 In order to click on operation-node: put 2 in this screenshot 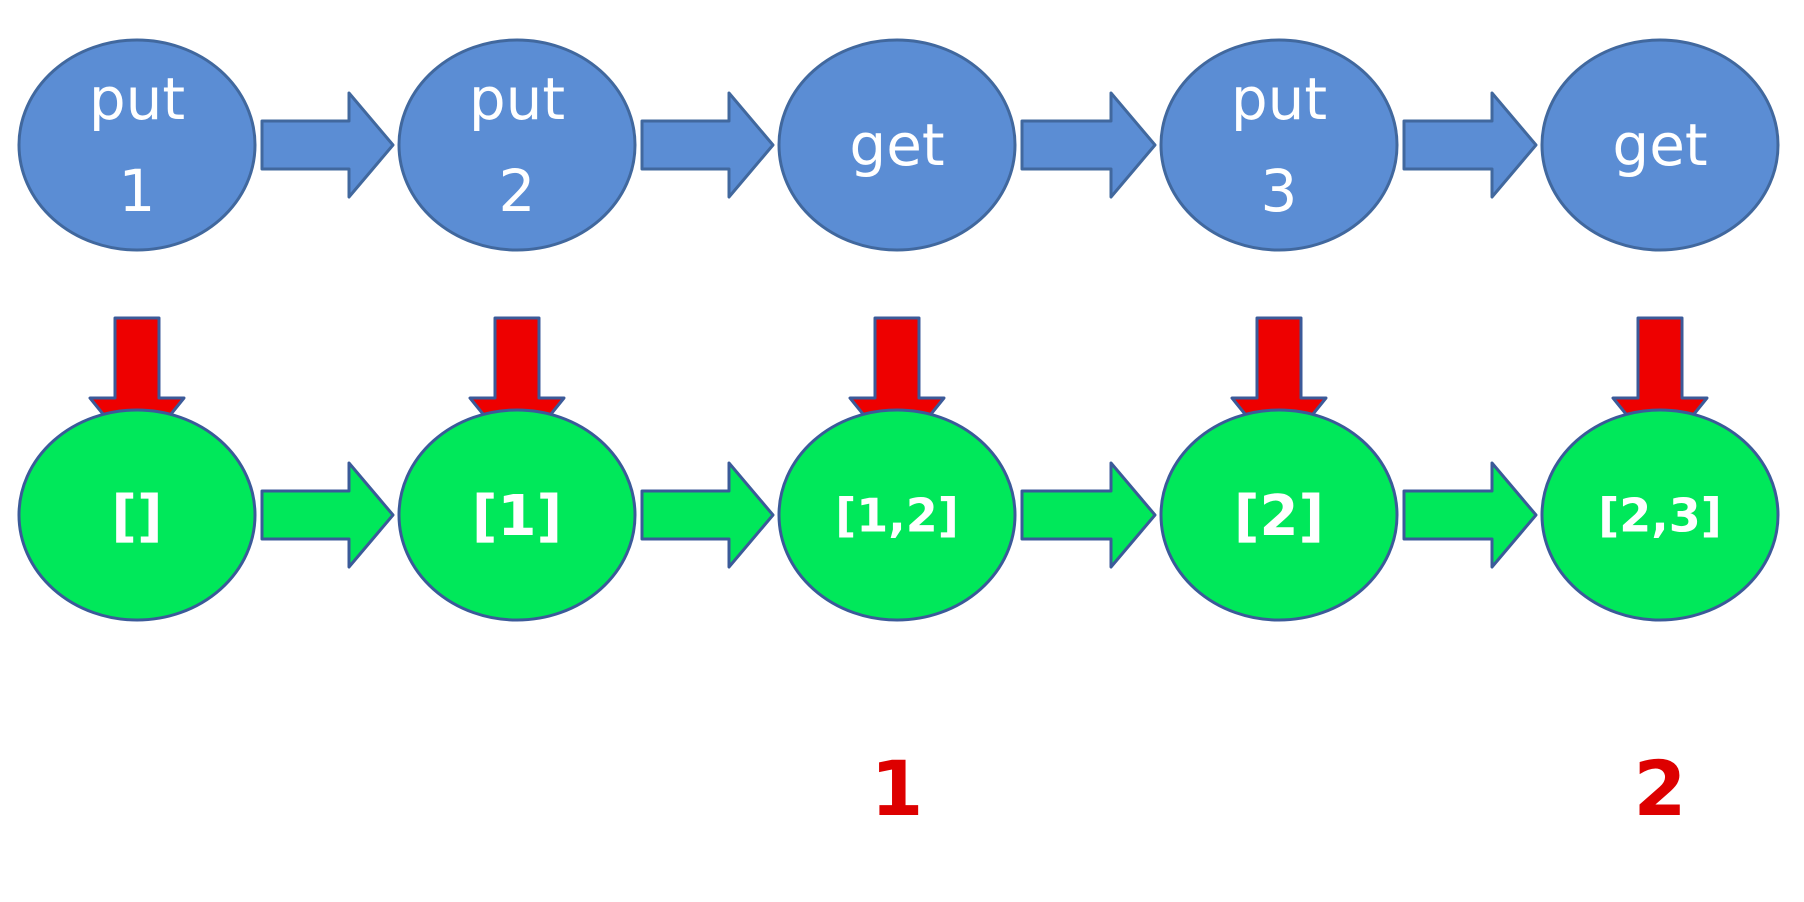, I will do `click(517, 145)`.